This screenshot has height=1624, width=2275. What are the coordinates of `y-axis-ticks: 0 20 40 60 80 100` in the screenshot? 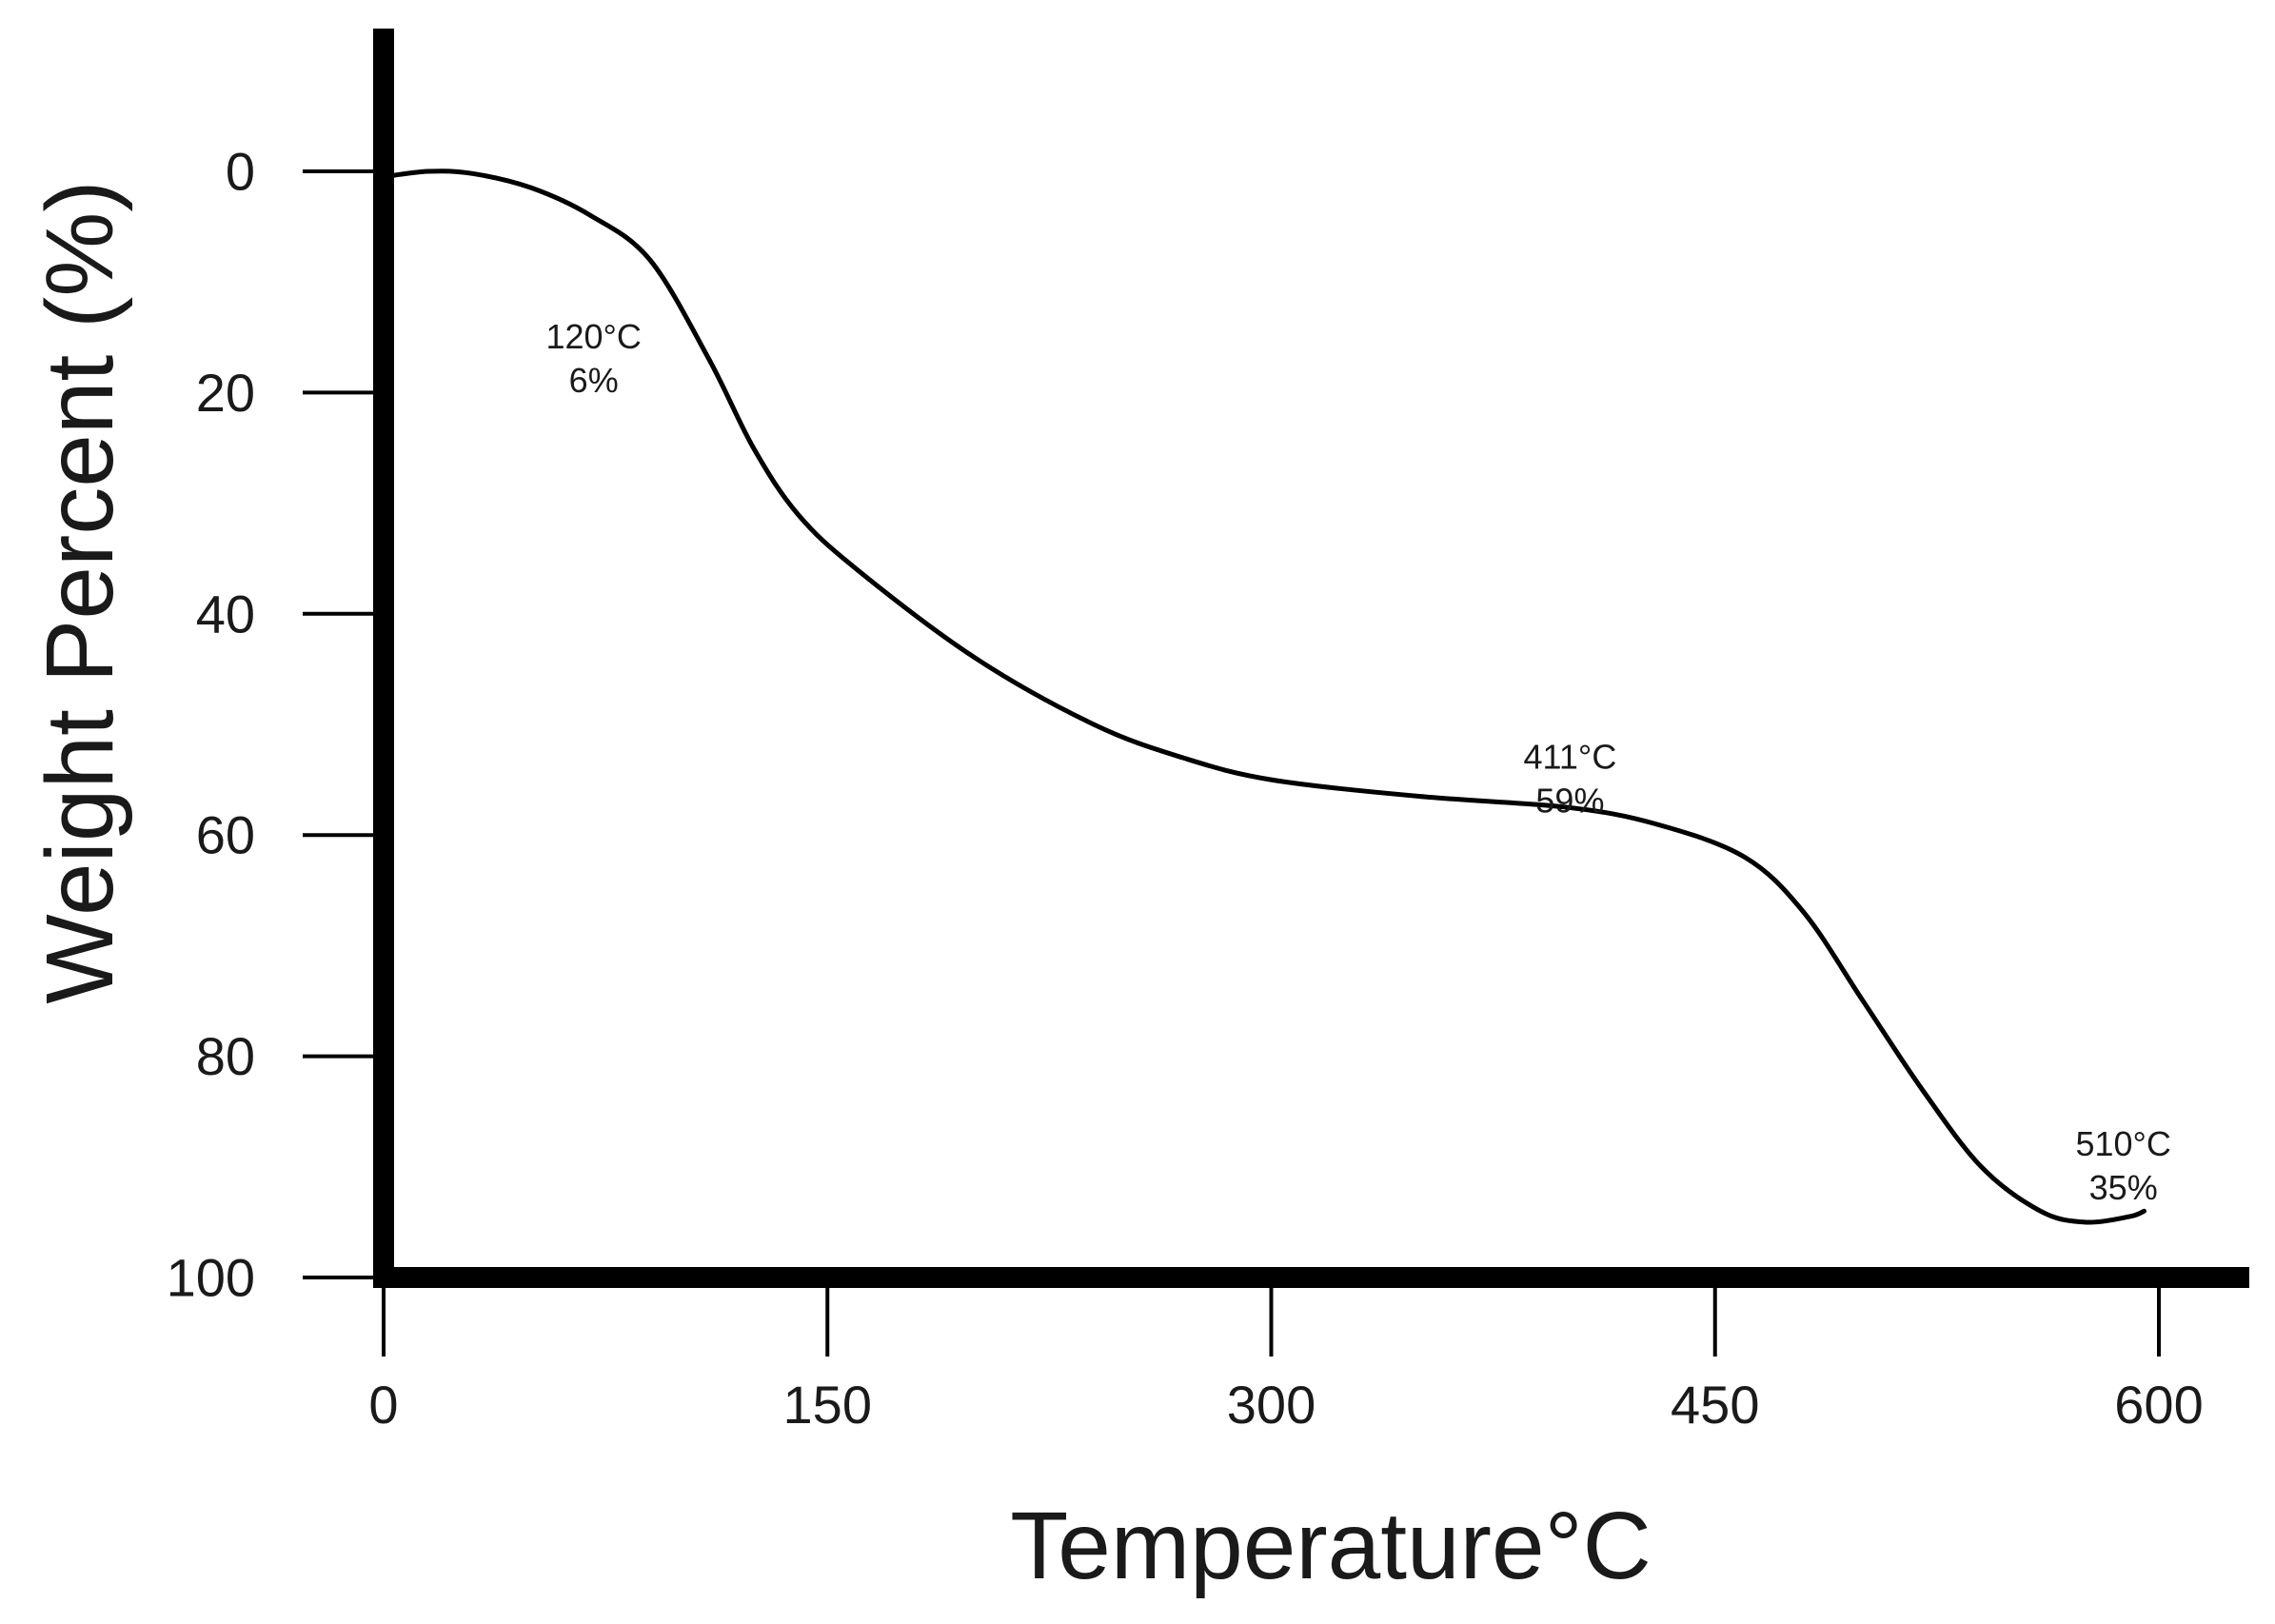 It's located at (275, 725).